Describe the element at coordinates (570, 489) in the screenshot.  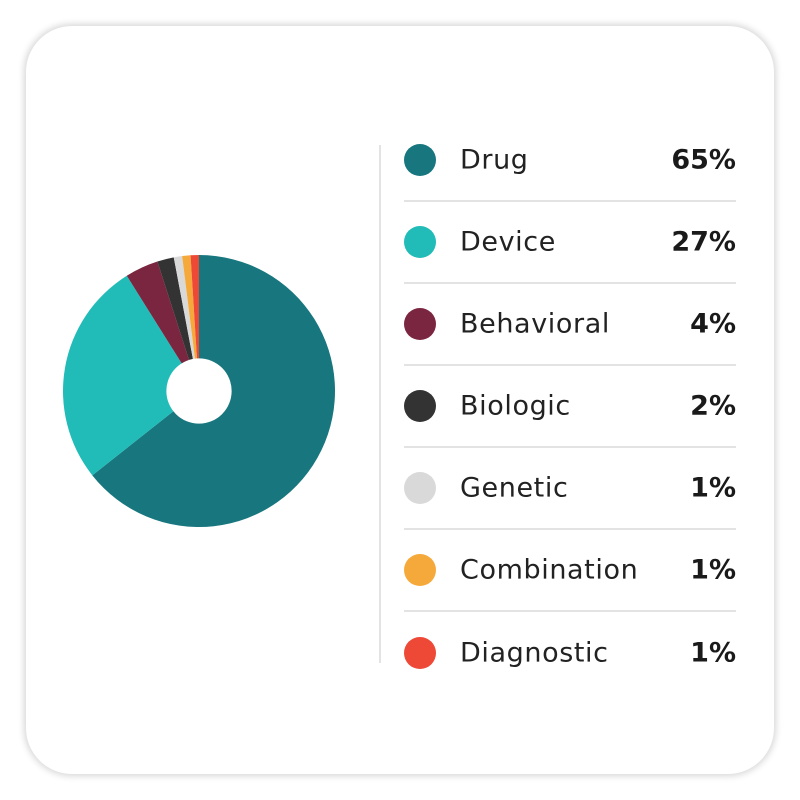
I see `legend-item-genetic: Genetic 1%` at that location.